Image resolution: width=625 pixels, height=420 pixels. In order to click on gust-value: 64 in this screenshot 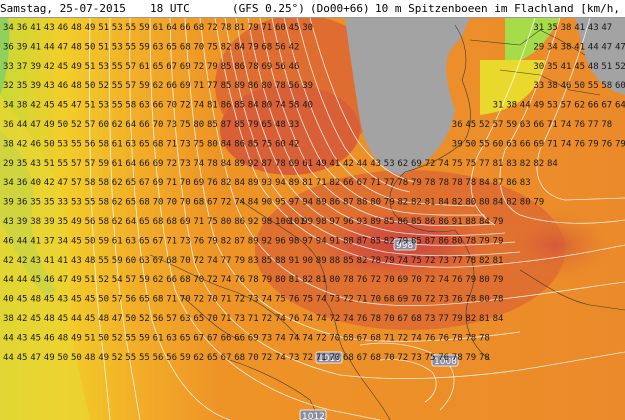, I will do `click(130, 125)`.